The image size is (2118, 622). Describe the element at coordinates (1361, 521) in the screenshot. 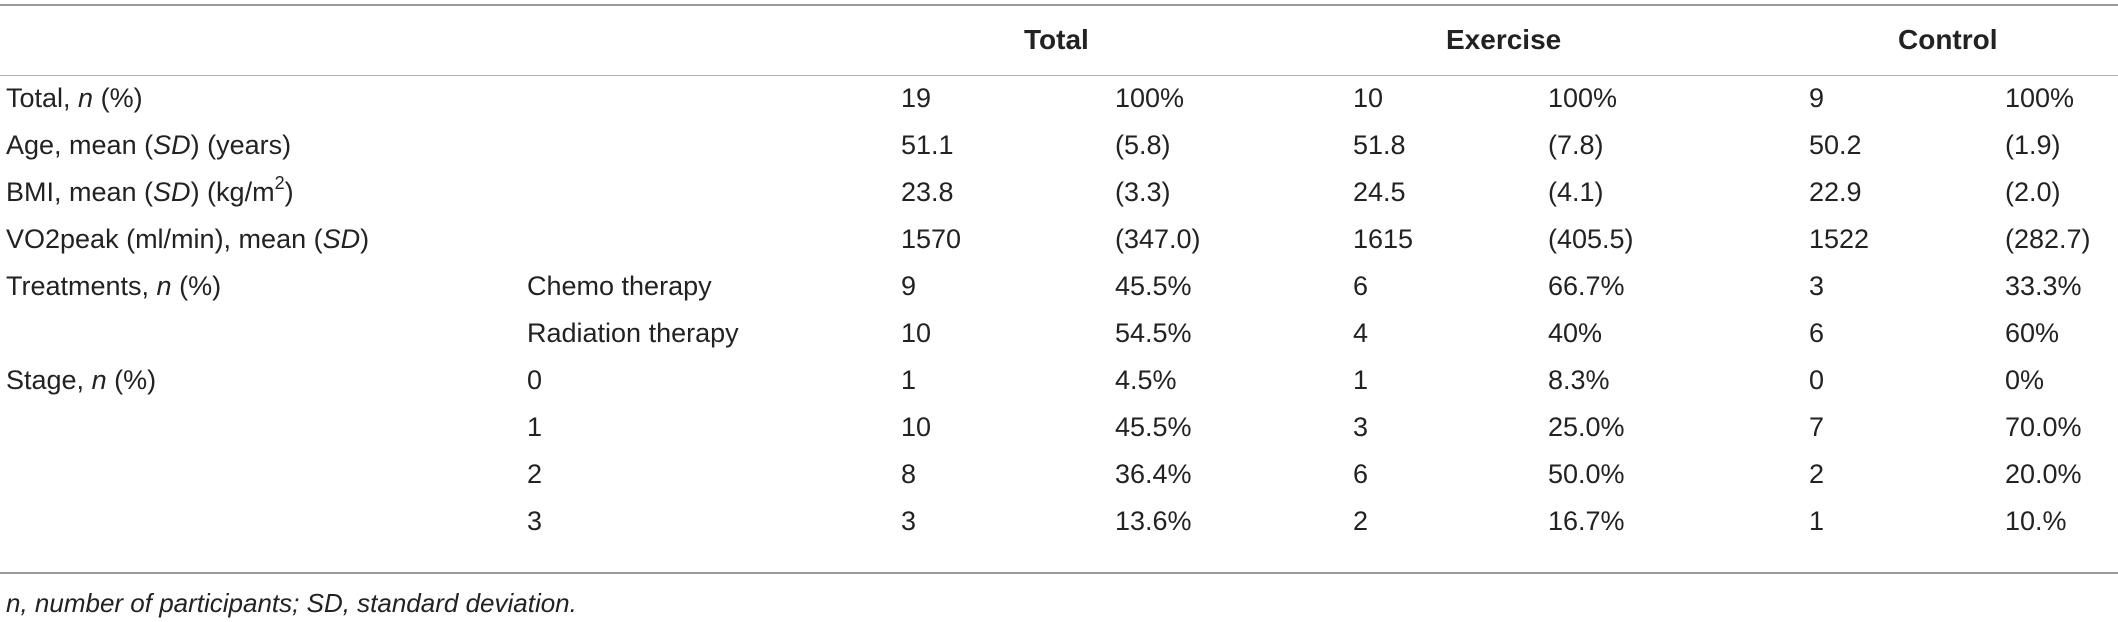

I see `cell-e-n: 2` at that location.